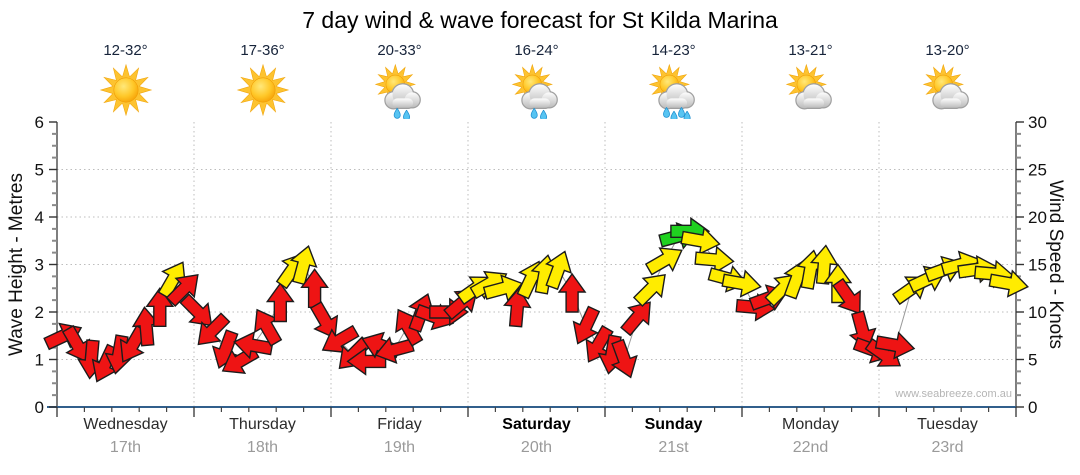 The width and height of the screenshot is (1080, 475). Describe the element at coordinates (262, 50) in the screenshot. I see `day-temp: 17-36°` at that location.